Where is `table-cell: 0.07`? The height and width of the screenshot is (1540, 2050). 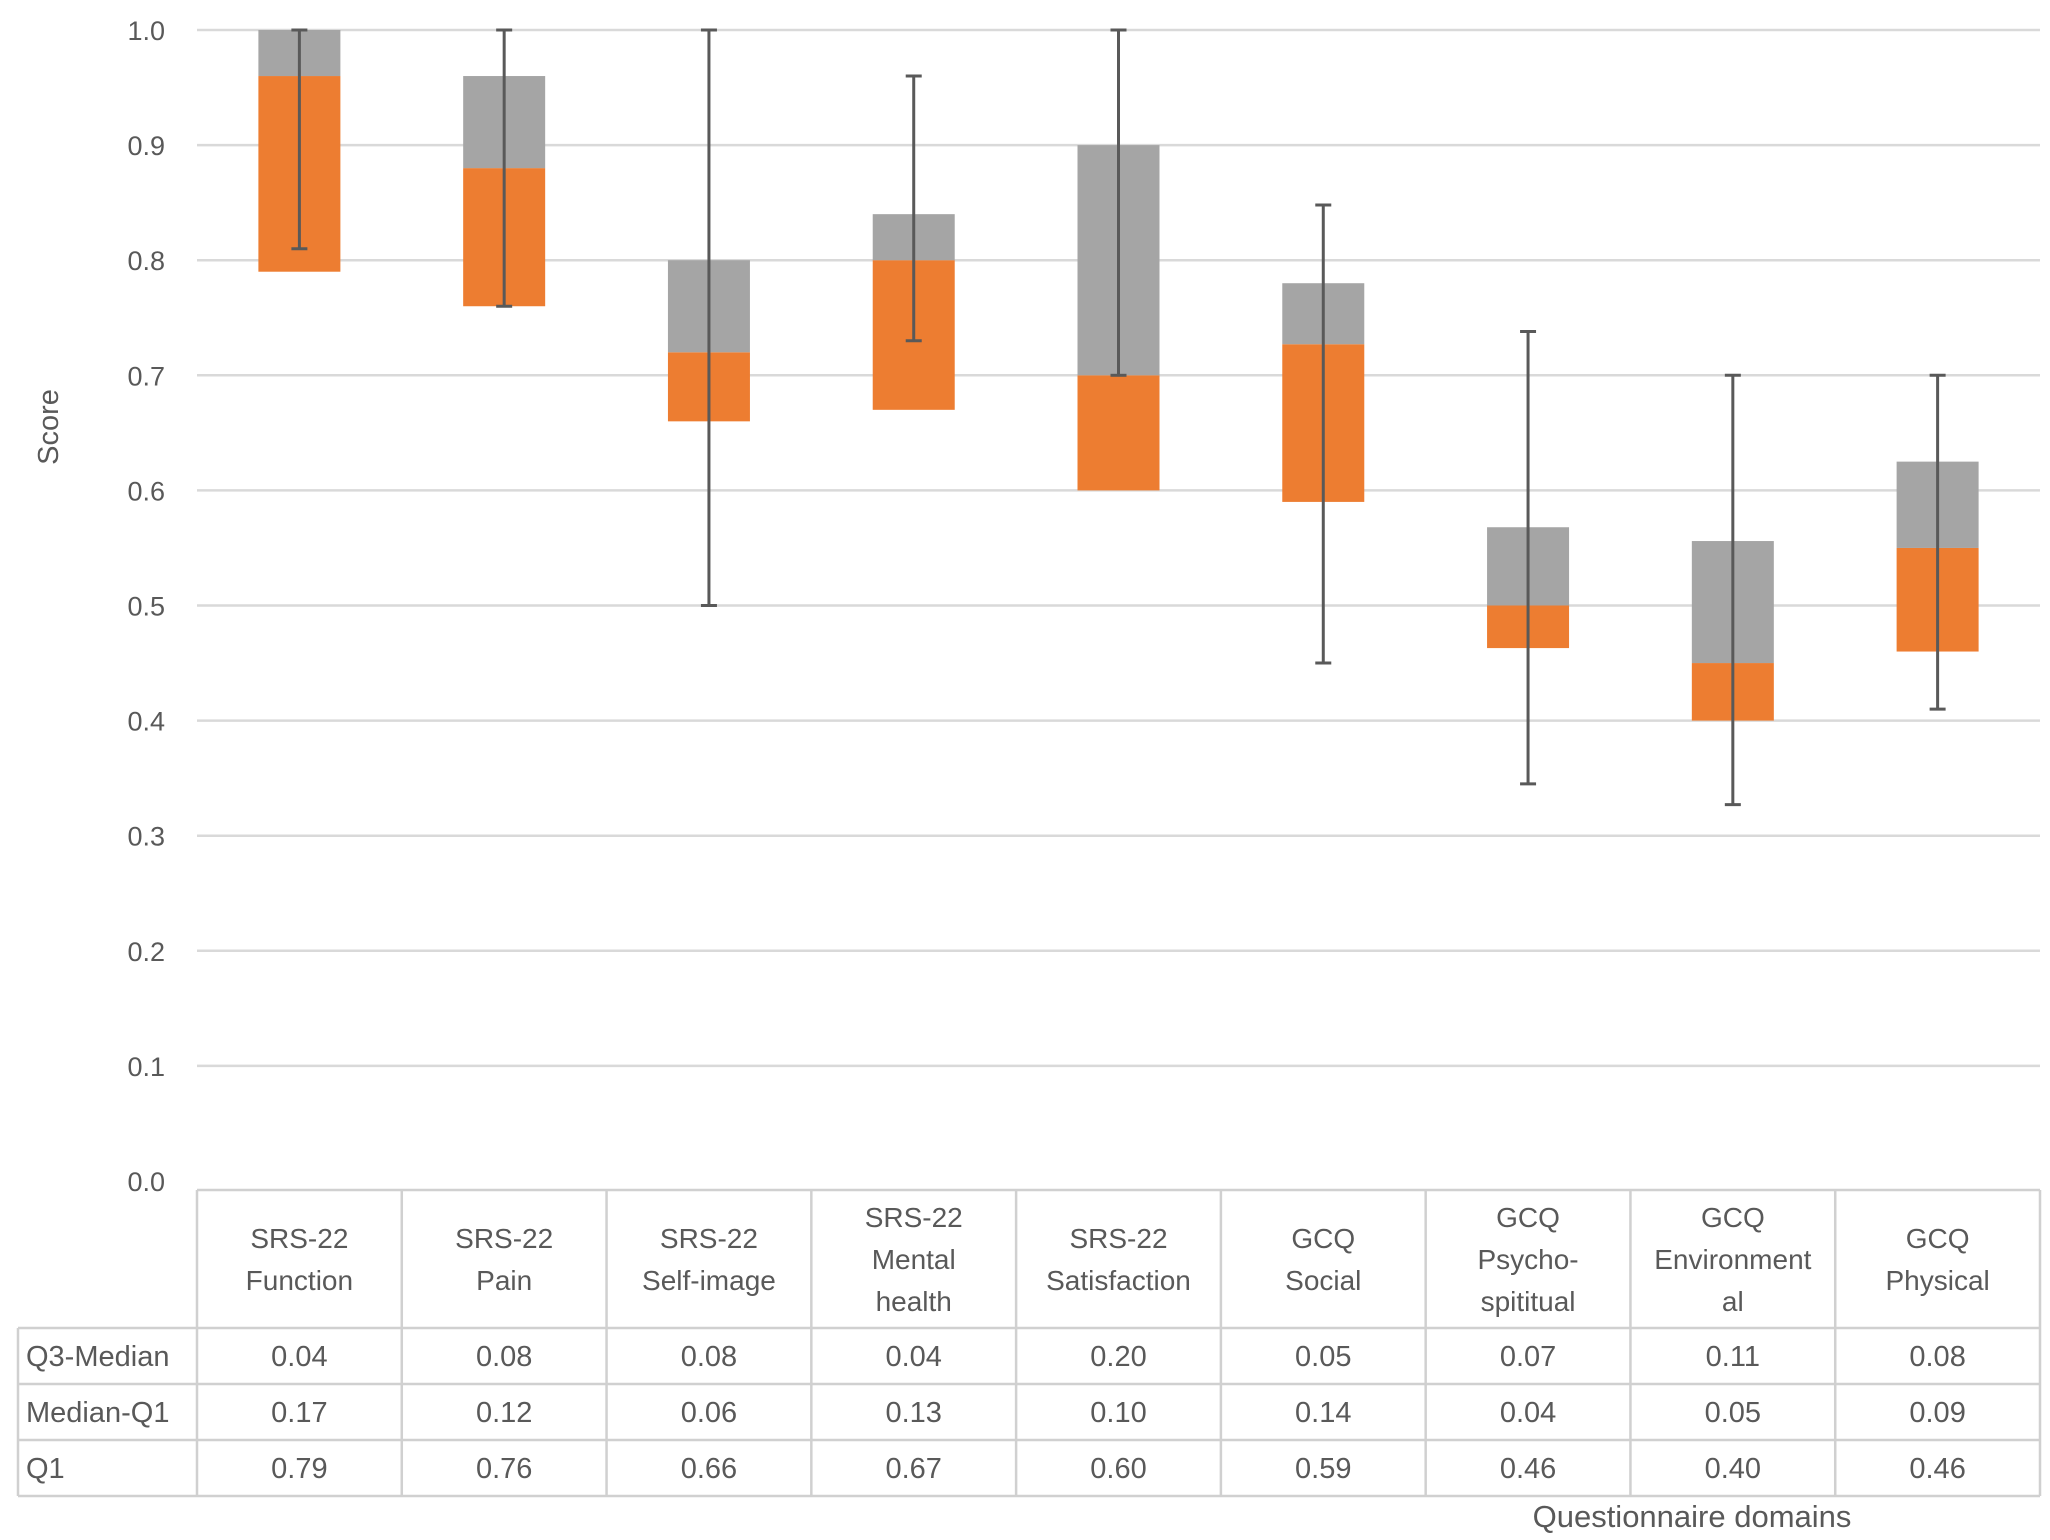
table-cell: 0.07 is located at coordinates (1528, 1357).